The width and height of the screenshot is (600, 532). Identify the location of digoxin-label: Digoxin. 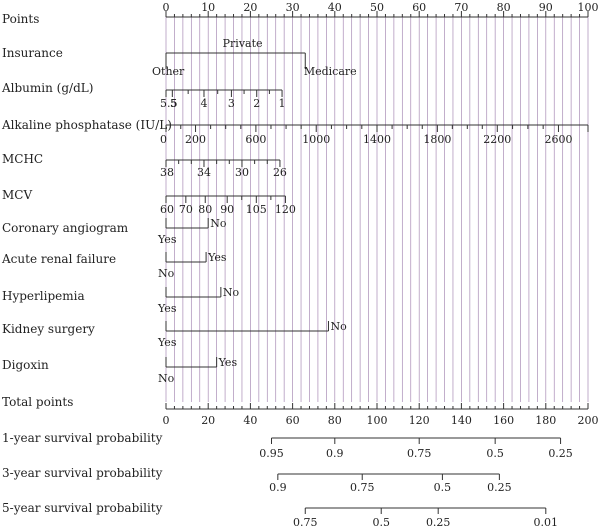
(25, 365).